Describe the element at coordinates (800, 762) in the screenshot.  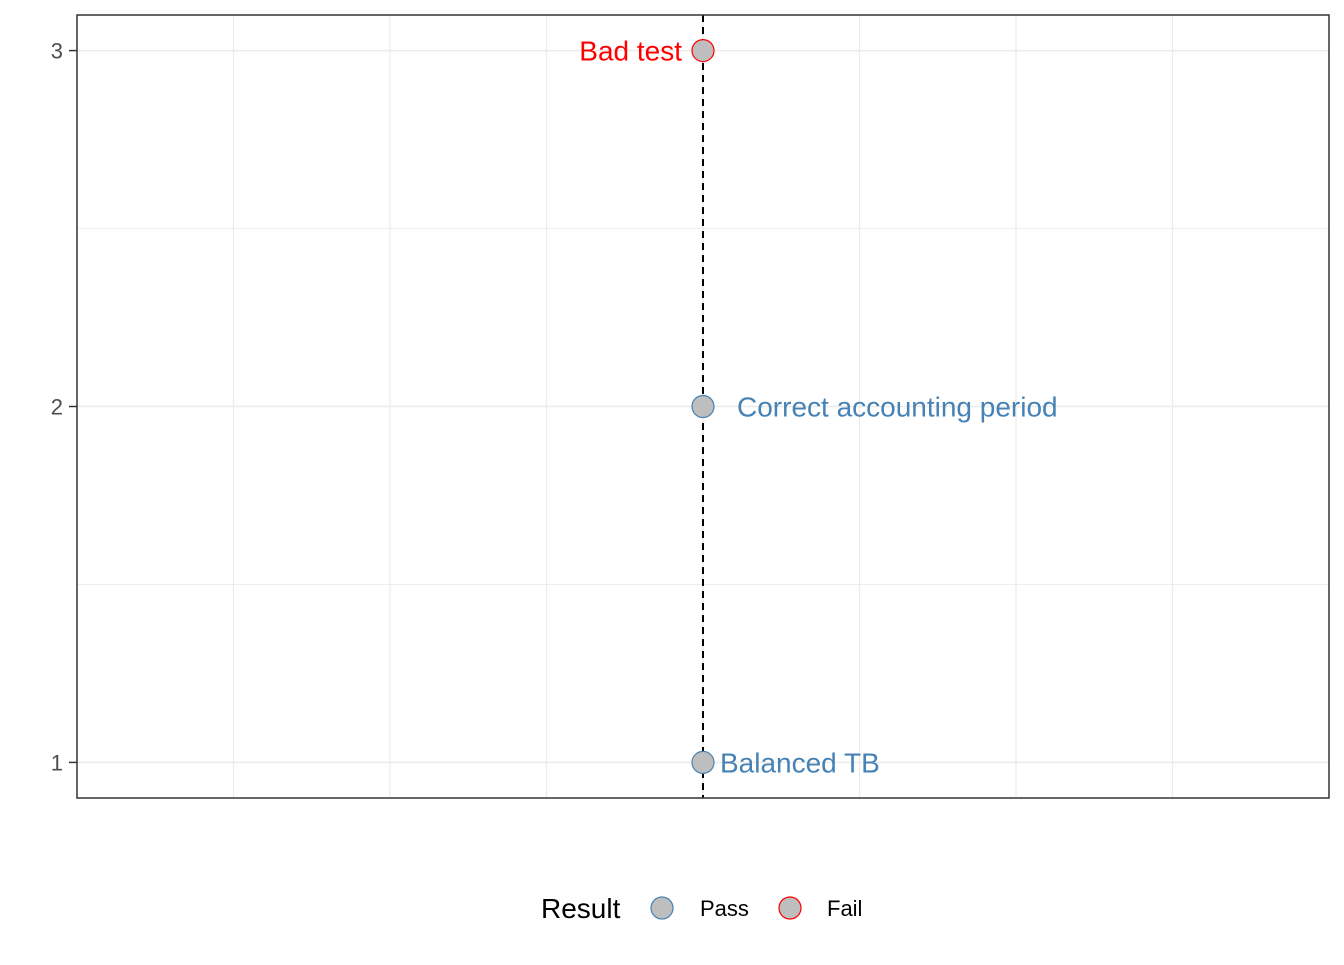
I see `point-label: Balanced TB` at that location.